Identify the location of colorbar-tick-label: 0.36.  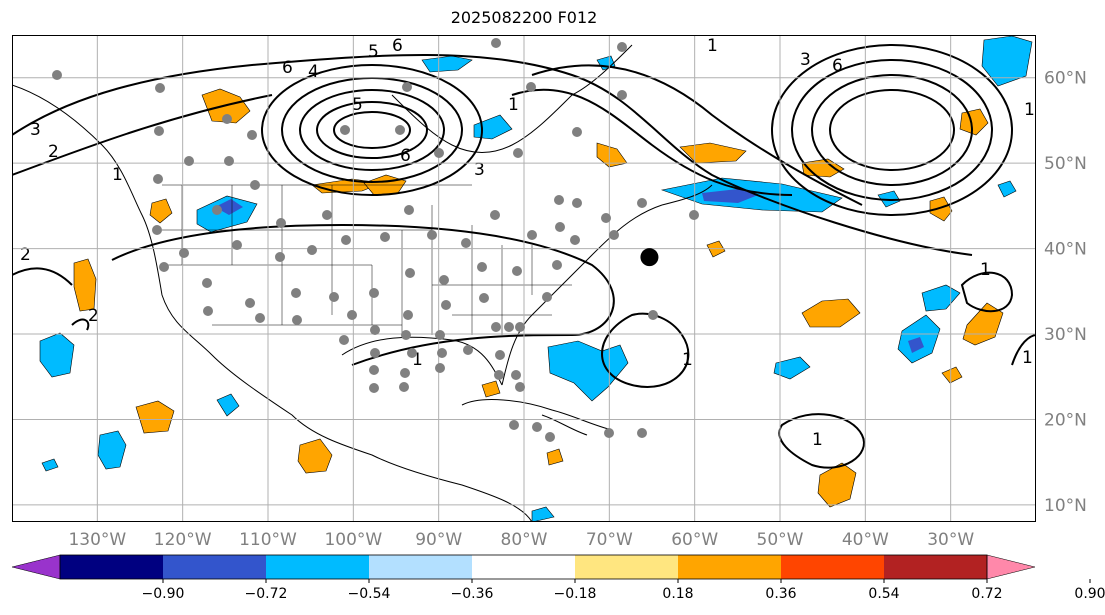
(780, 594).